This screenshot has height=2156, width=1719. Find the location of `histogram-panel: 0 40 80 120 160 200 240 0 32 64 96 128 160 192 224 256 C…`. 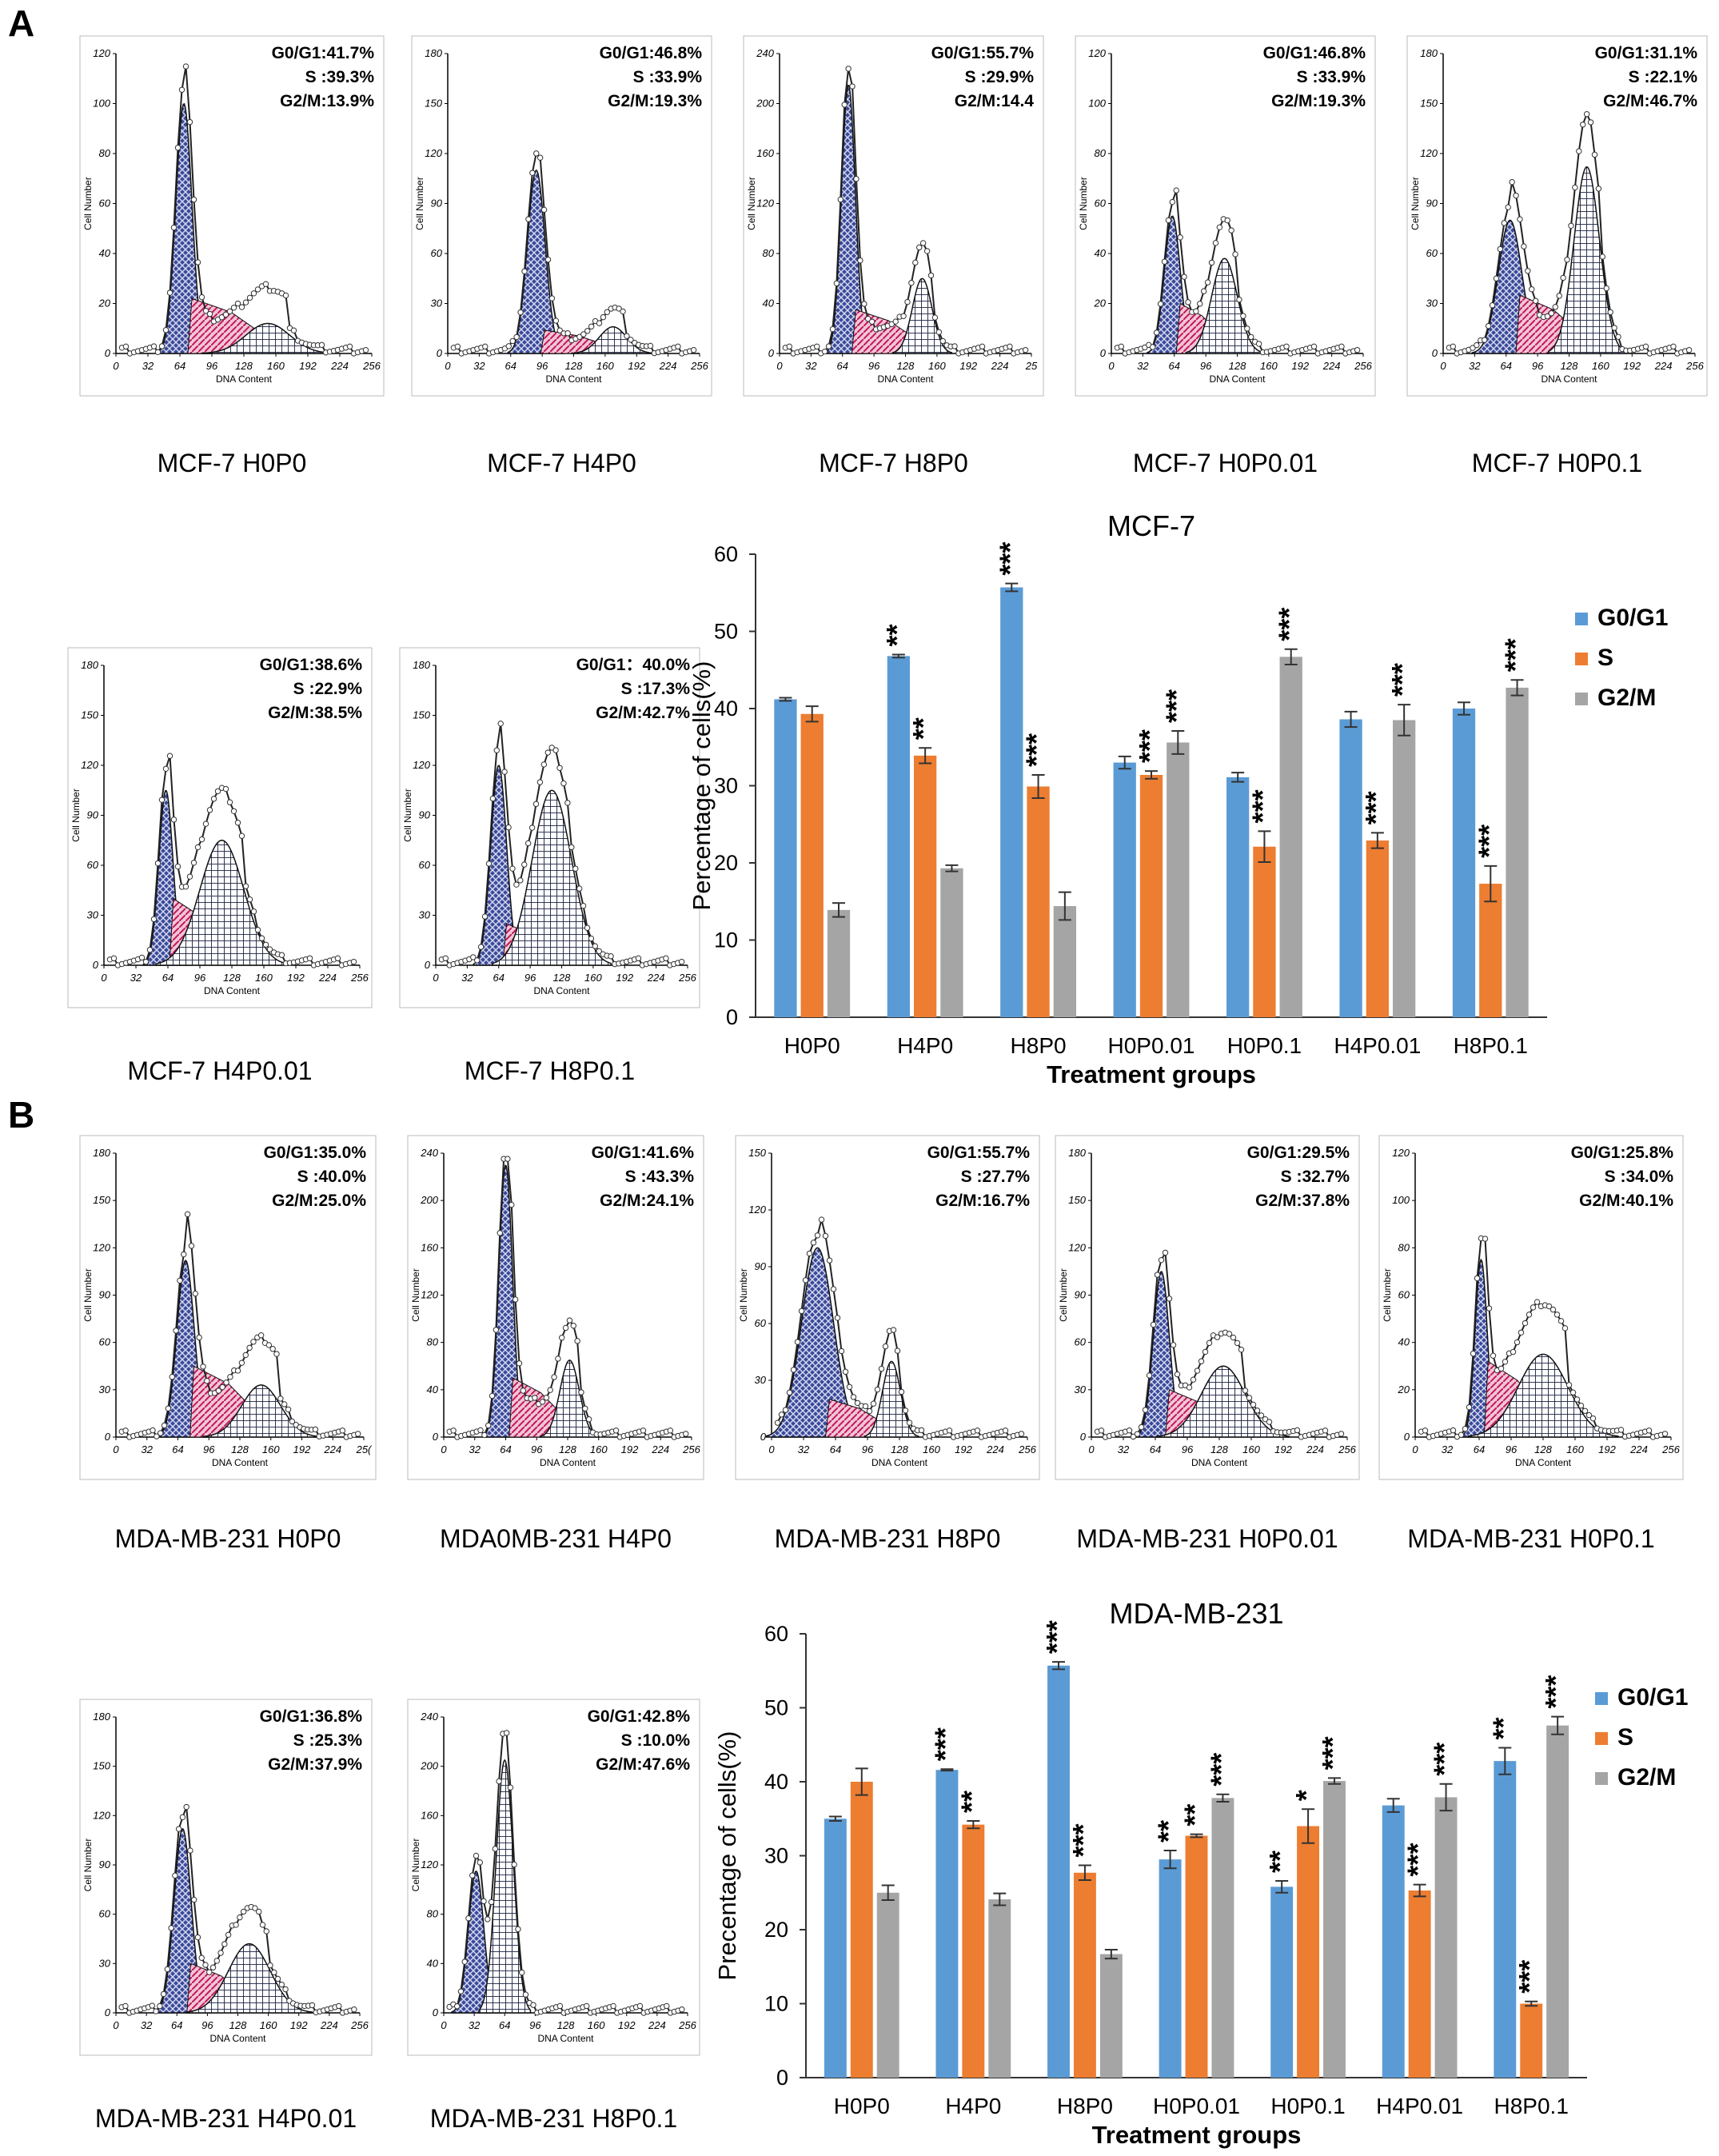

histogram-panel: 0 40 80 120 160 200 240 0 32 64 96 128 160 192 224 256 C… is located at coordinates (555, 1344).